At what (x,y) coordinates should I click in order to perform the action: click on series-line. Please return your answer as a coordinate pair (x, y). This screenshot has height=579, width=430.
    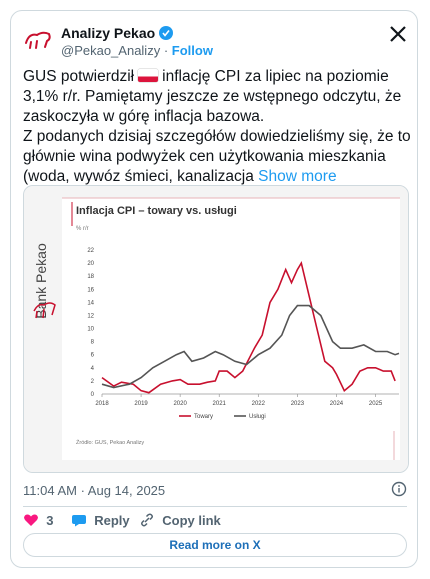
    Looking at the image, I should click on (250, 346).